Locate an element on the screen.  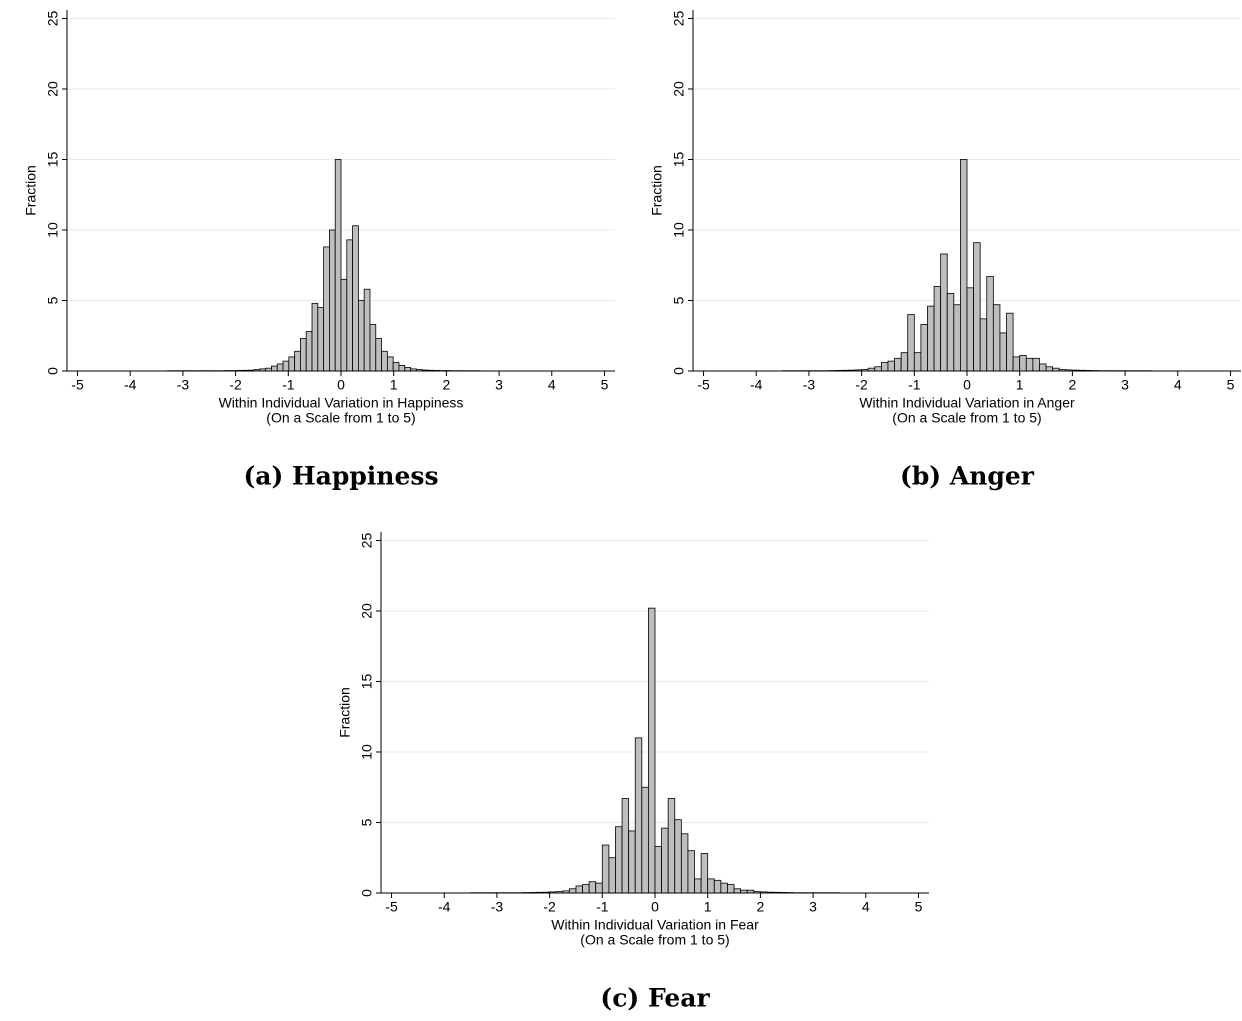
y-tick-label: 20 is located at coordinates (679, 89).